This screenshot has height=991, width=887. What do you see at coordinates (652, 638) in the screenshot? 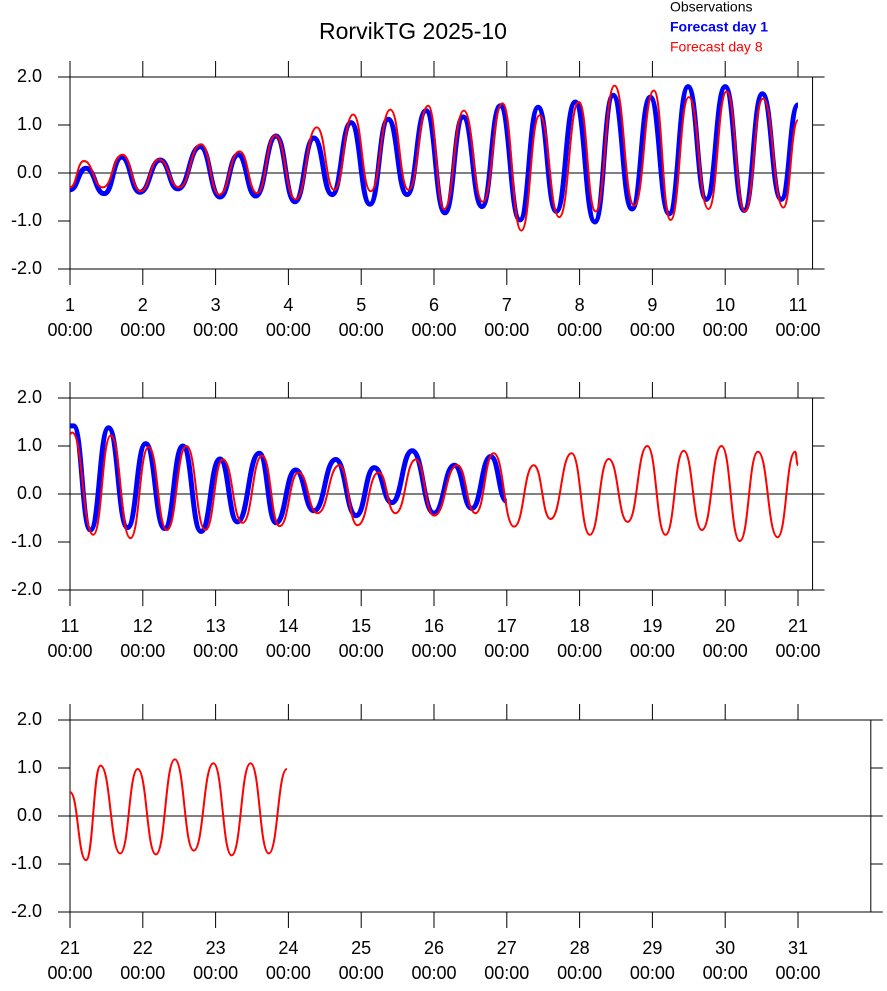
I see `x-tick-label: 19 00:00` at bounding box center [652, 638].